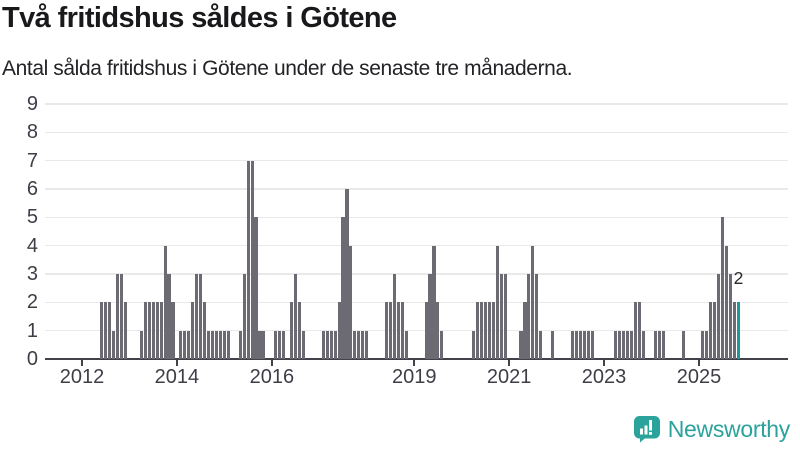 The height and width of the screenshot is (450, 800). I want to click on y-axis-tick-label: 6, so click(32, 189).